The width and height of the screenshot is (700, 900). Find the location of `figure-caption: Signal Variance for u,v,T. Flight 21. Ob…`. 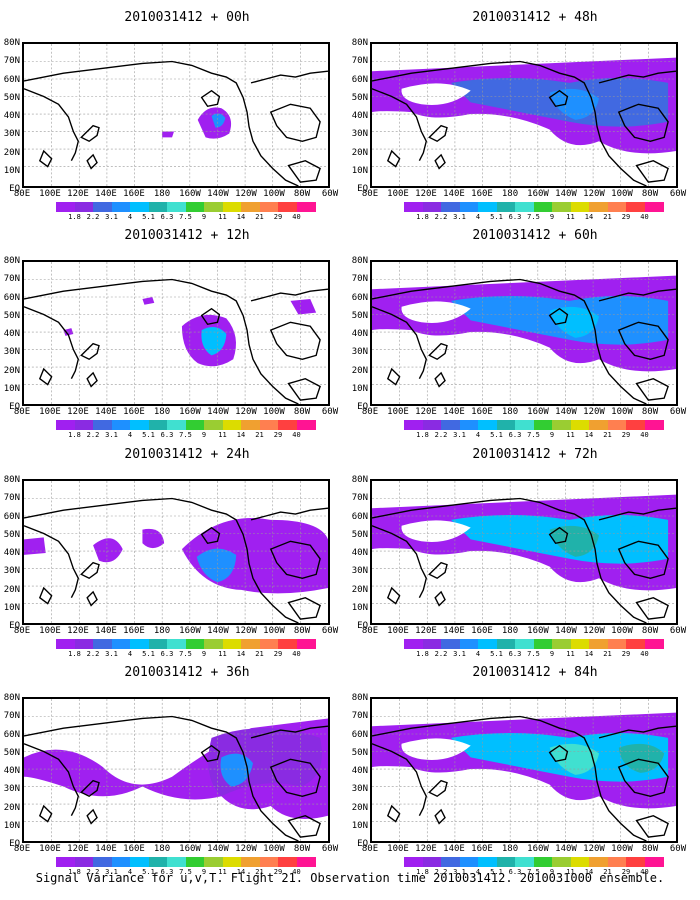

figure-caption: Signal Variance for u,v,T. Flight 21. Ob… is located at coordinates (350, 878).